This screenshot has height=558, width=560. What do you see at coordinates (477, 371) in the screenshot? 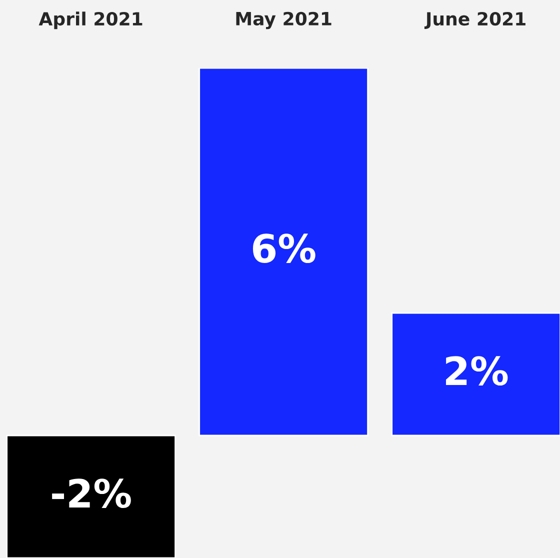
I see `data-label: 2%` at bounding box center [477, 371].